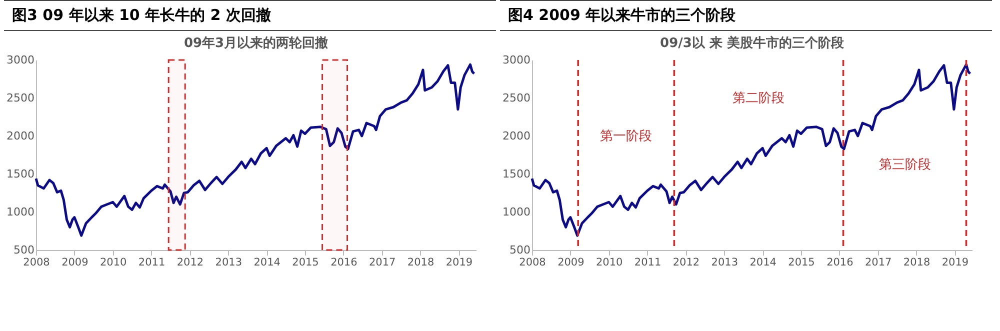  I want to click on annotation: 第二阶段, so click(758, 98).